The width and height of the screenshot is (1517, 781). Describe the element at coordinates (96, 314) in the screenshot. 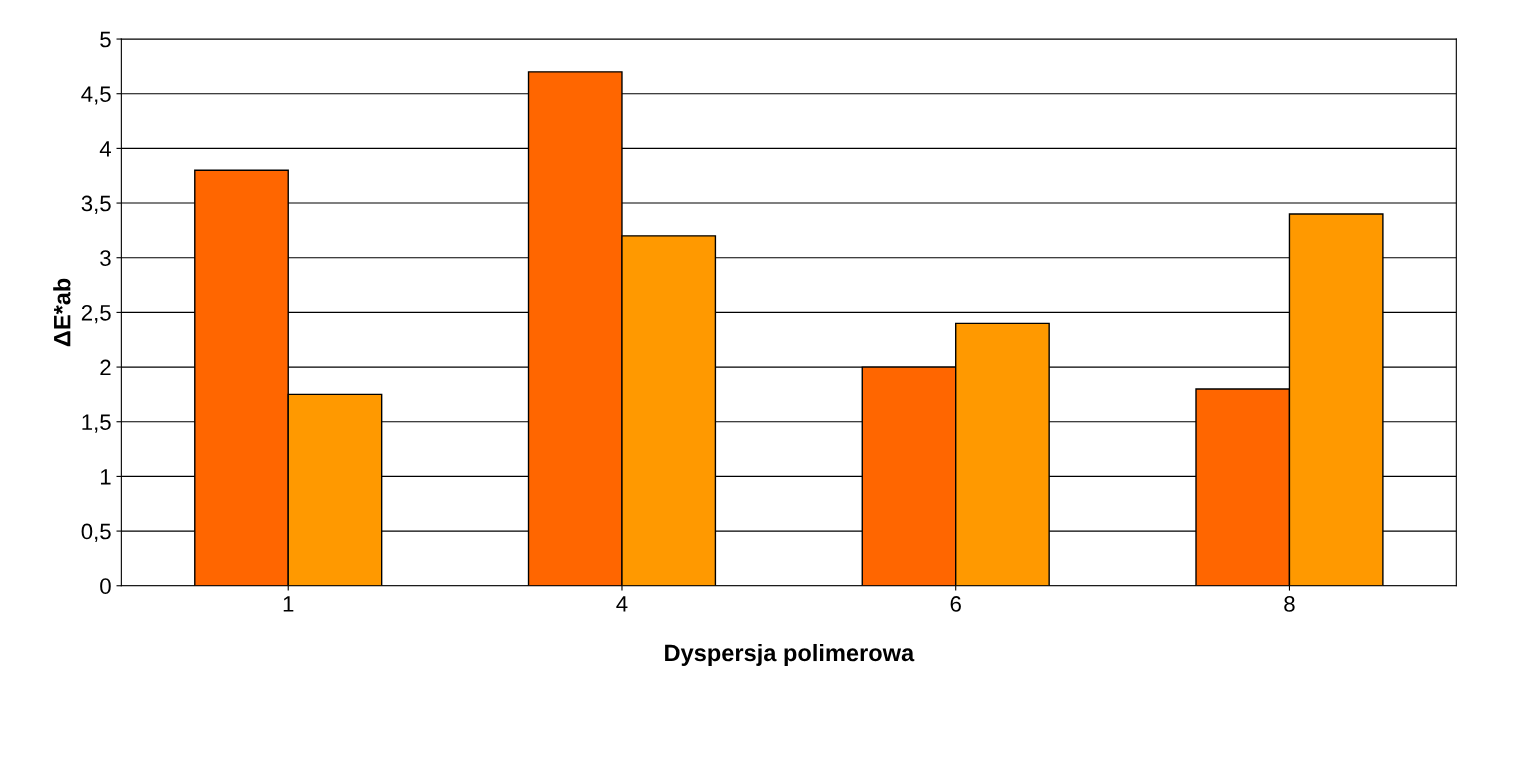

I see `y-tick-label: 2,5` at that location.